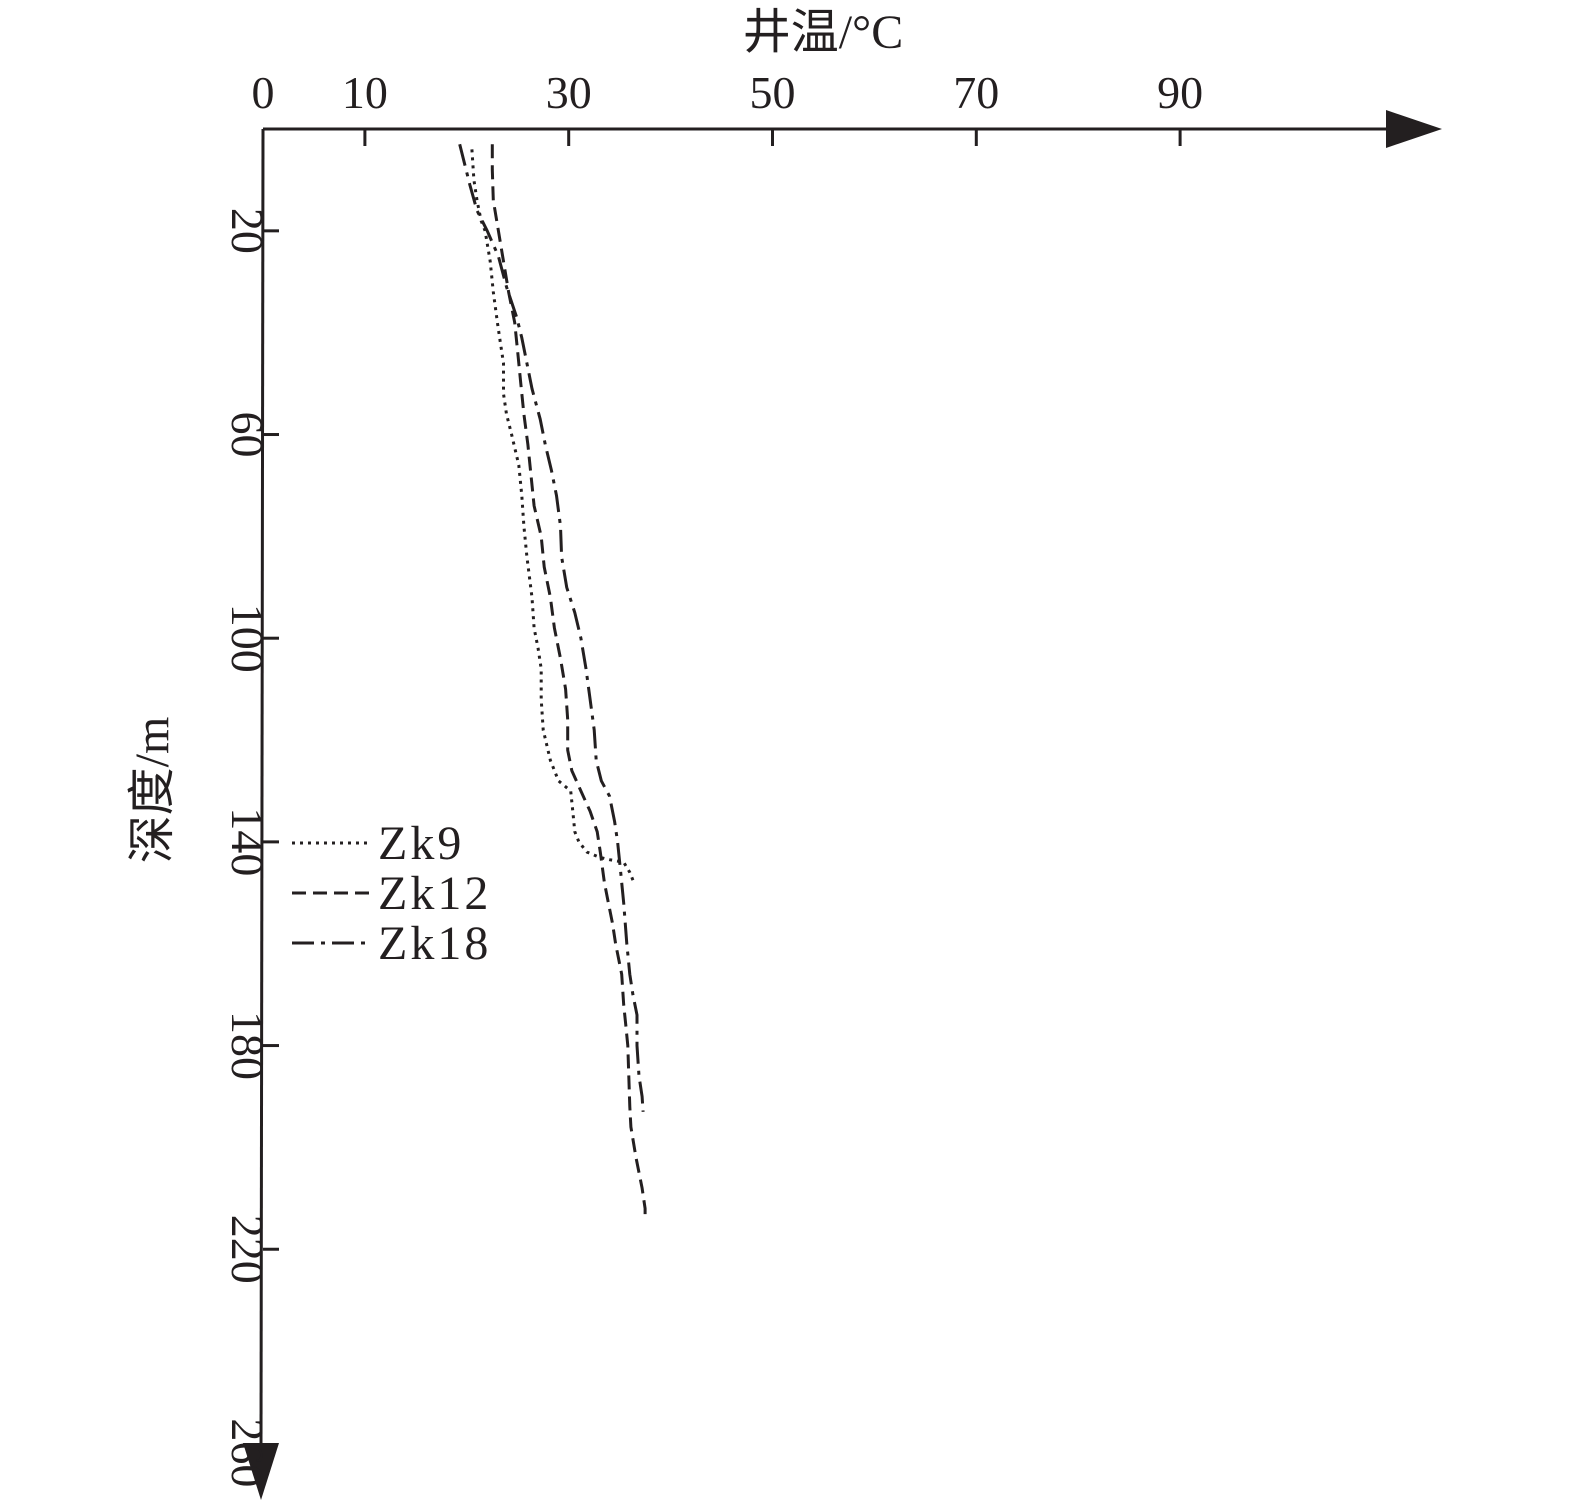  Describe the element at coordinates (262, 787) in the screenshot. I see `y-axis-line` at that location.